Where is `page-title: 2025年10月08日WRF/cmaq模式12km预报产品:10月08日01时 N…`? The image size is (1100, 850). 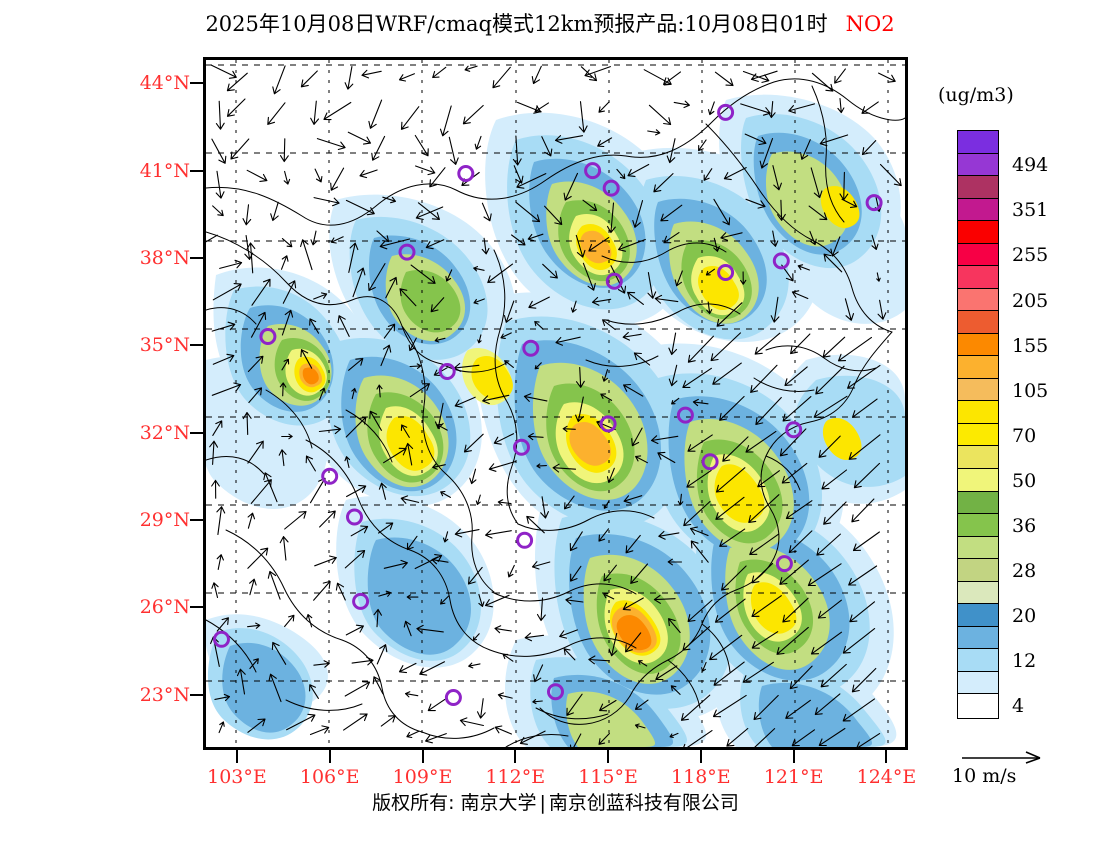
page-title: 2025年10月08日WRF/cmaq模式12km预报产品:10月08日01时 N… is located at coordinates (550, 23).